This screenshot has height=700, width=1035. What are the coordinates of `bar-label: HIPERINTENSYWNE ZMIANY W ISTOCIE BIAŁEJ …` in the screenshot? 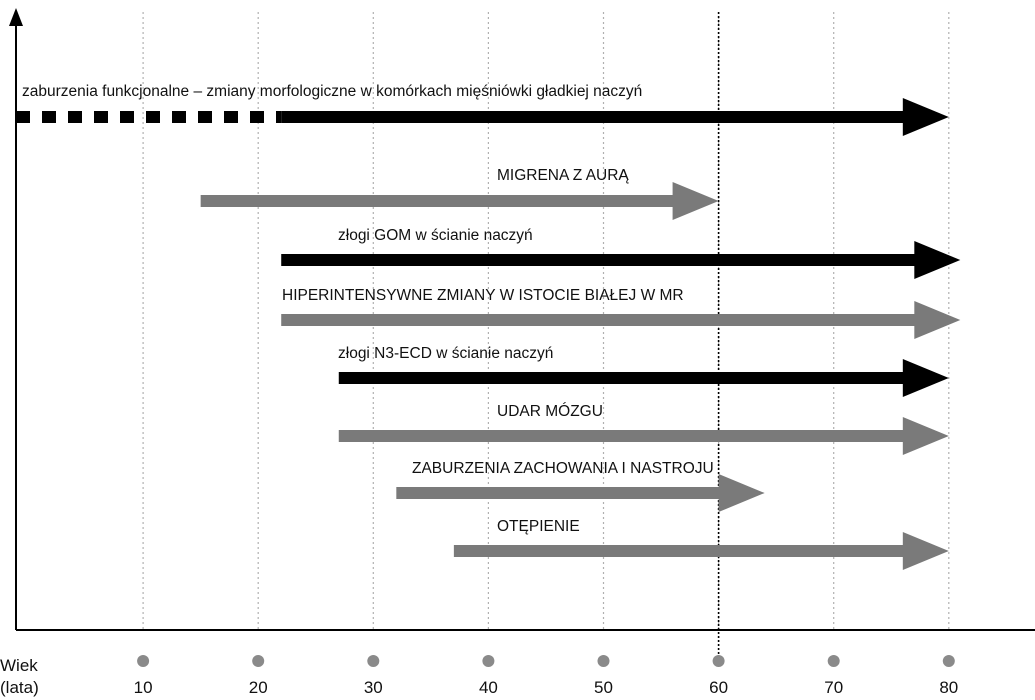 It's located at (483, 295).